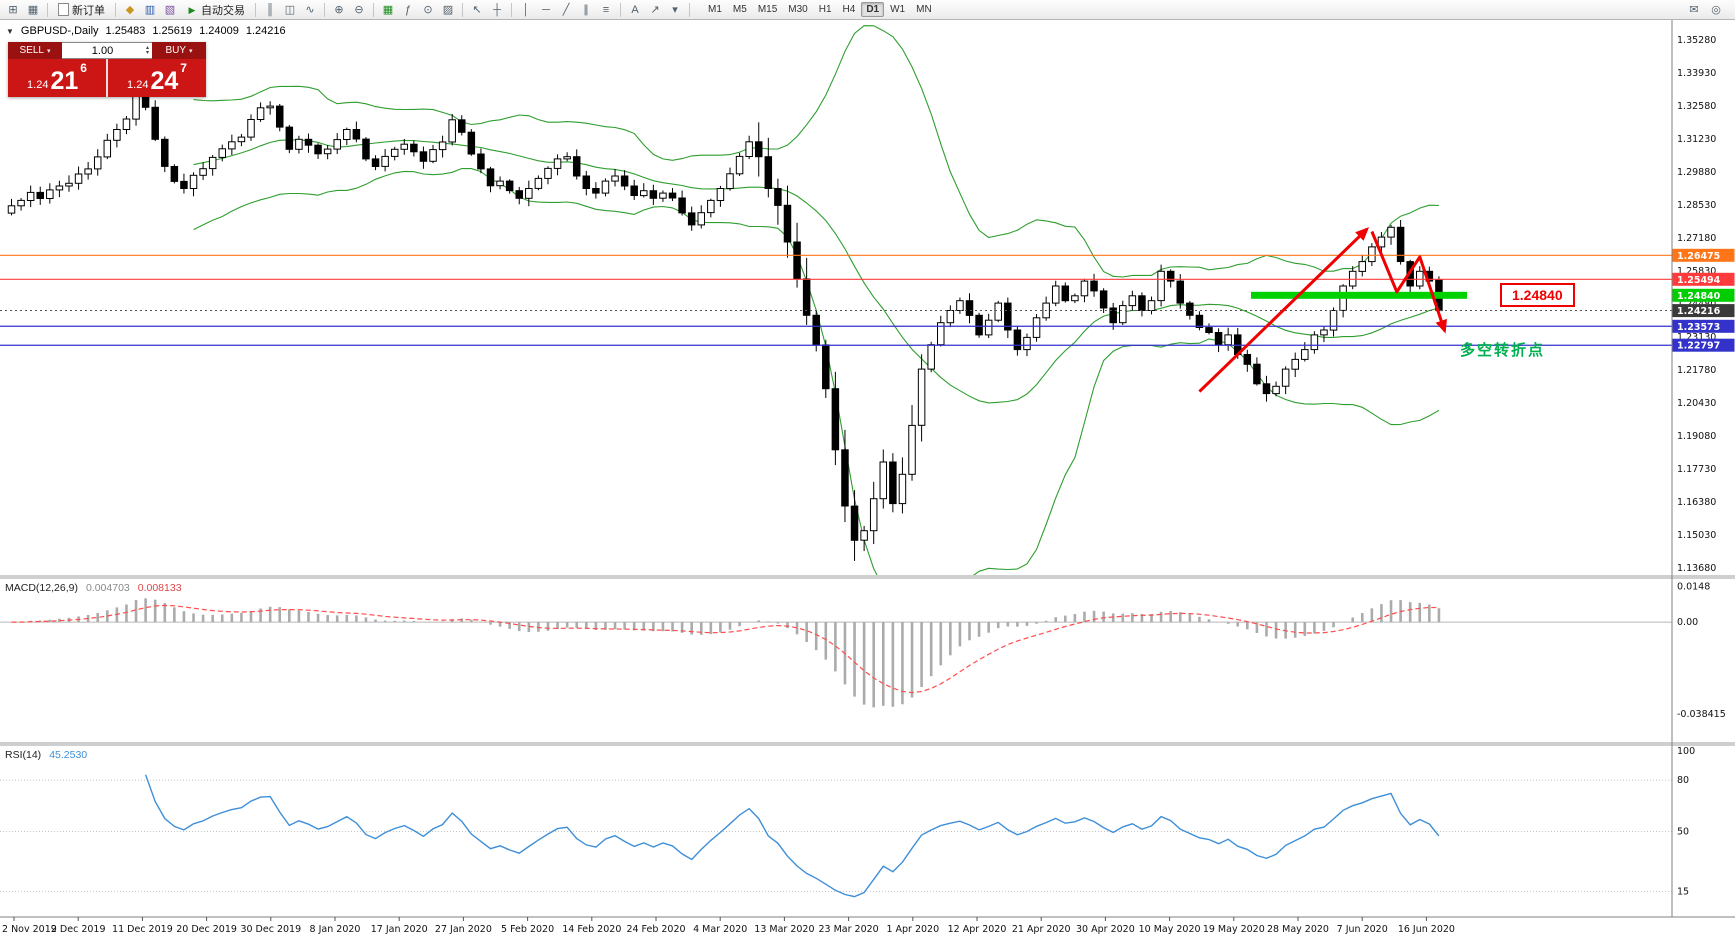 This screenshot has height=944, width=1735. Describe the element at coordinates (59, 31) in the screenshot. I see `symbol-period: GBPUSD-,Daily` at that location.